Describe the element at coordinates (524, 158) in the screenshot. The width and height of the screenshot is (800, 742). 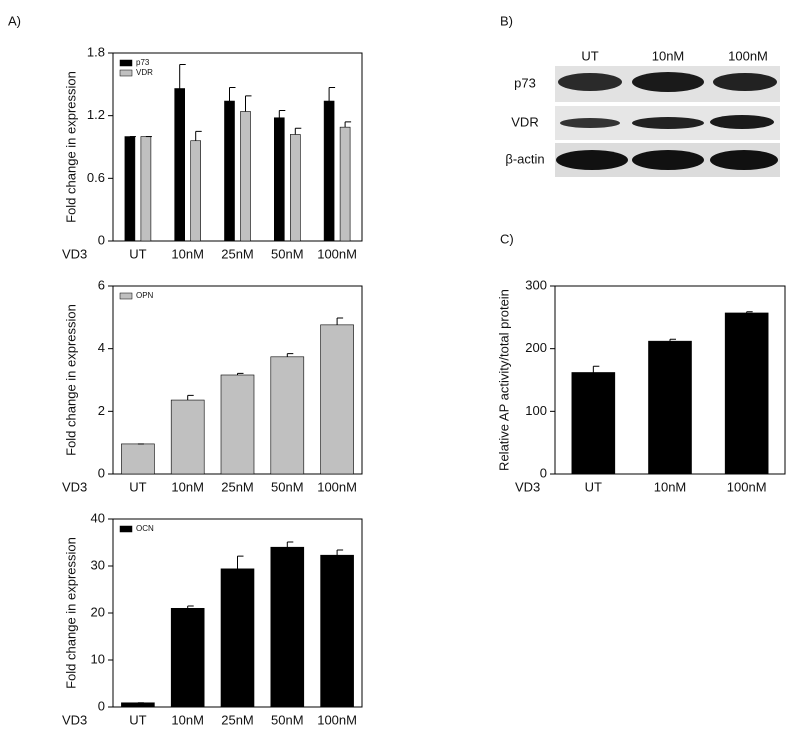
I see `row-label: β-actin` at that location.